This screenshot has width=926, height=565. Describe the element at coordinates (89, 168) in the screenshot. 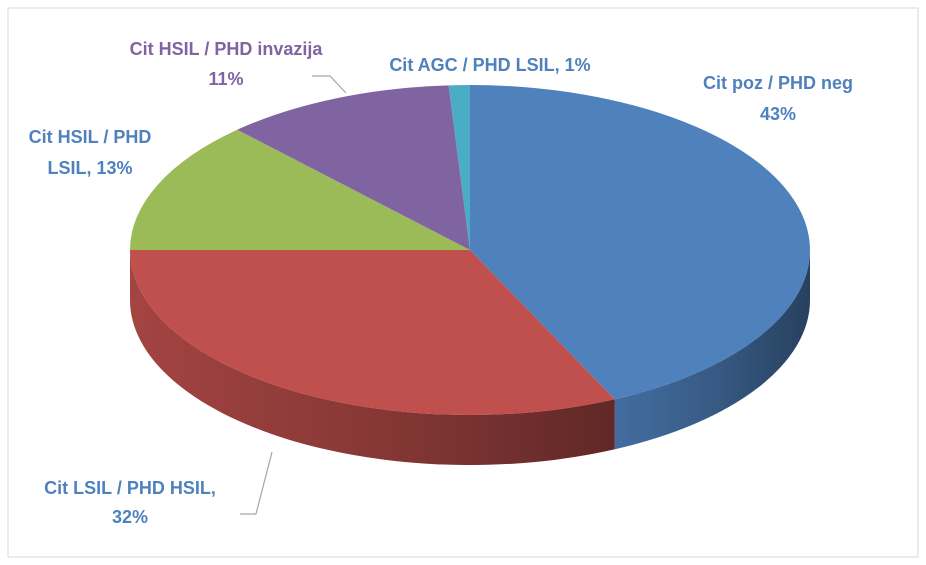

I see `data-label: LSIL, 13%` at that location.